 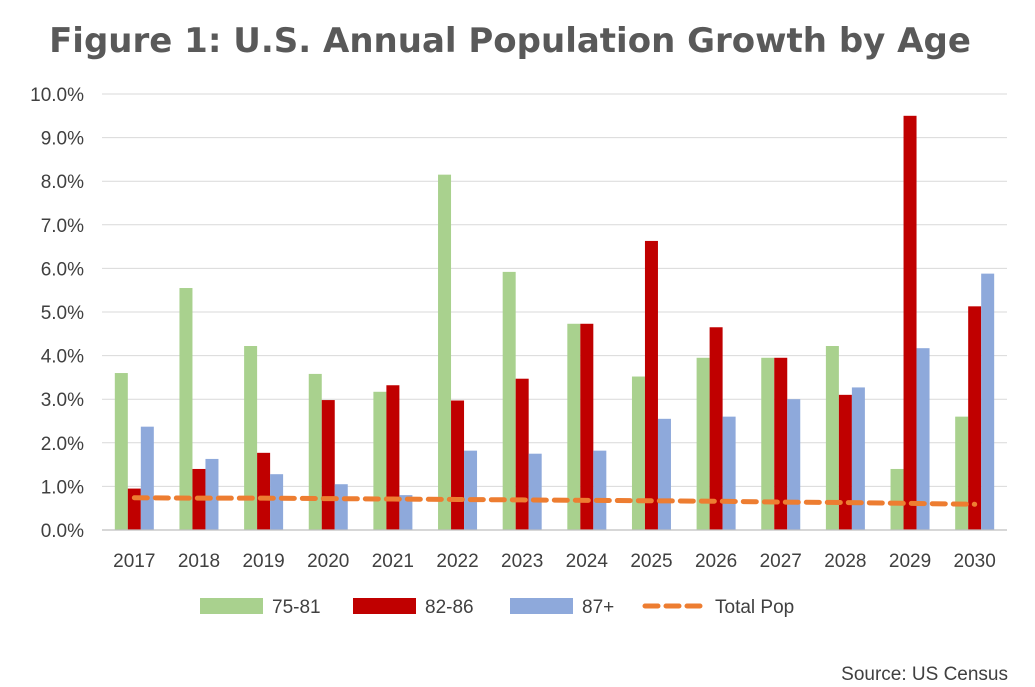 I want to click on bar-75-81-2021, so click(x=380, y=460).